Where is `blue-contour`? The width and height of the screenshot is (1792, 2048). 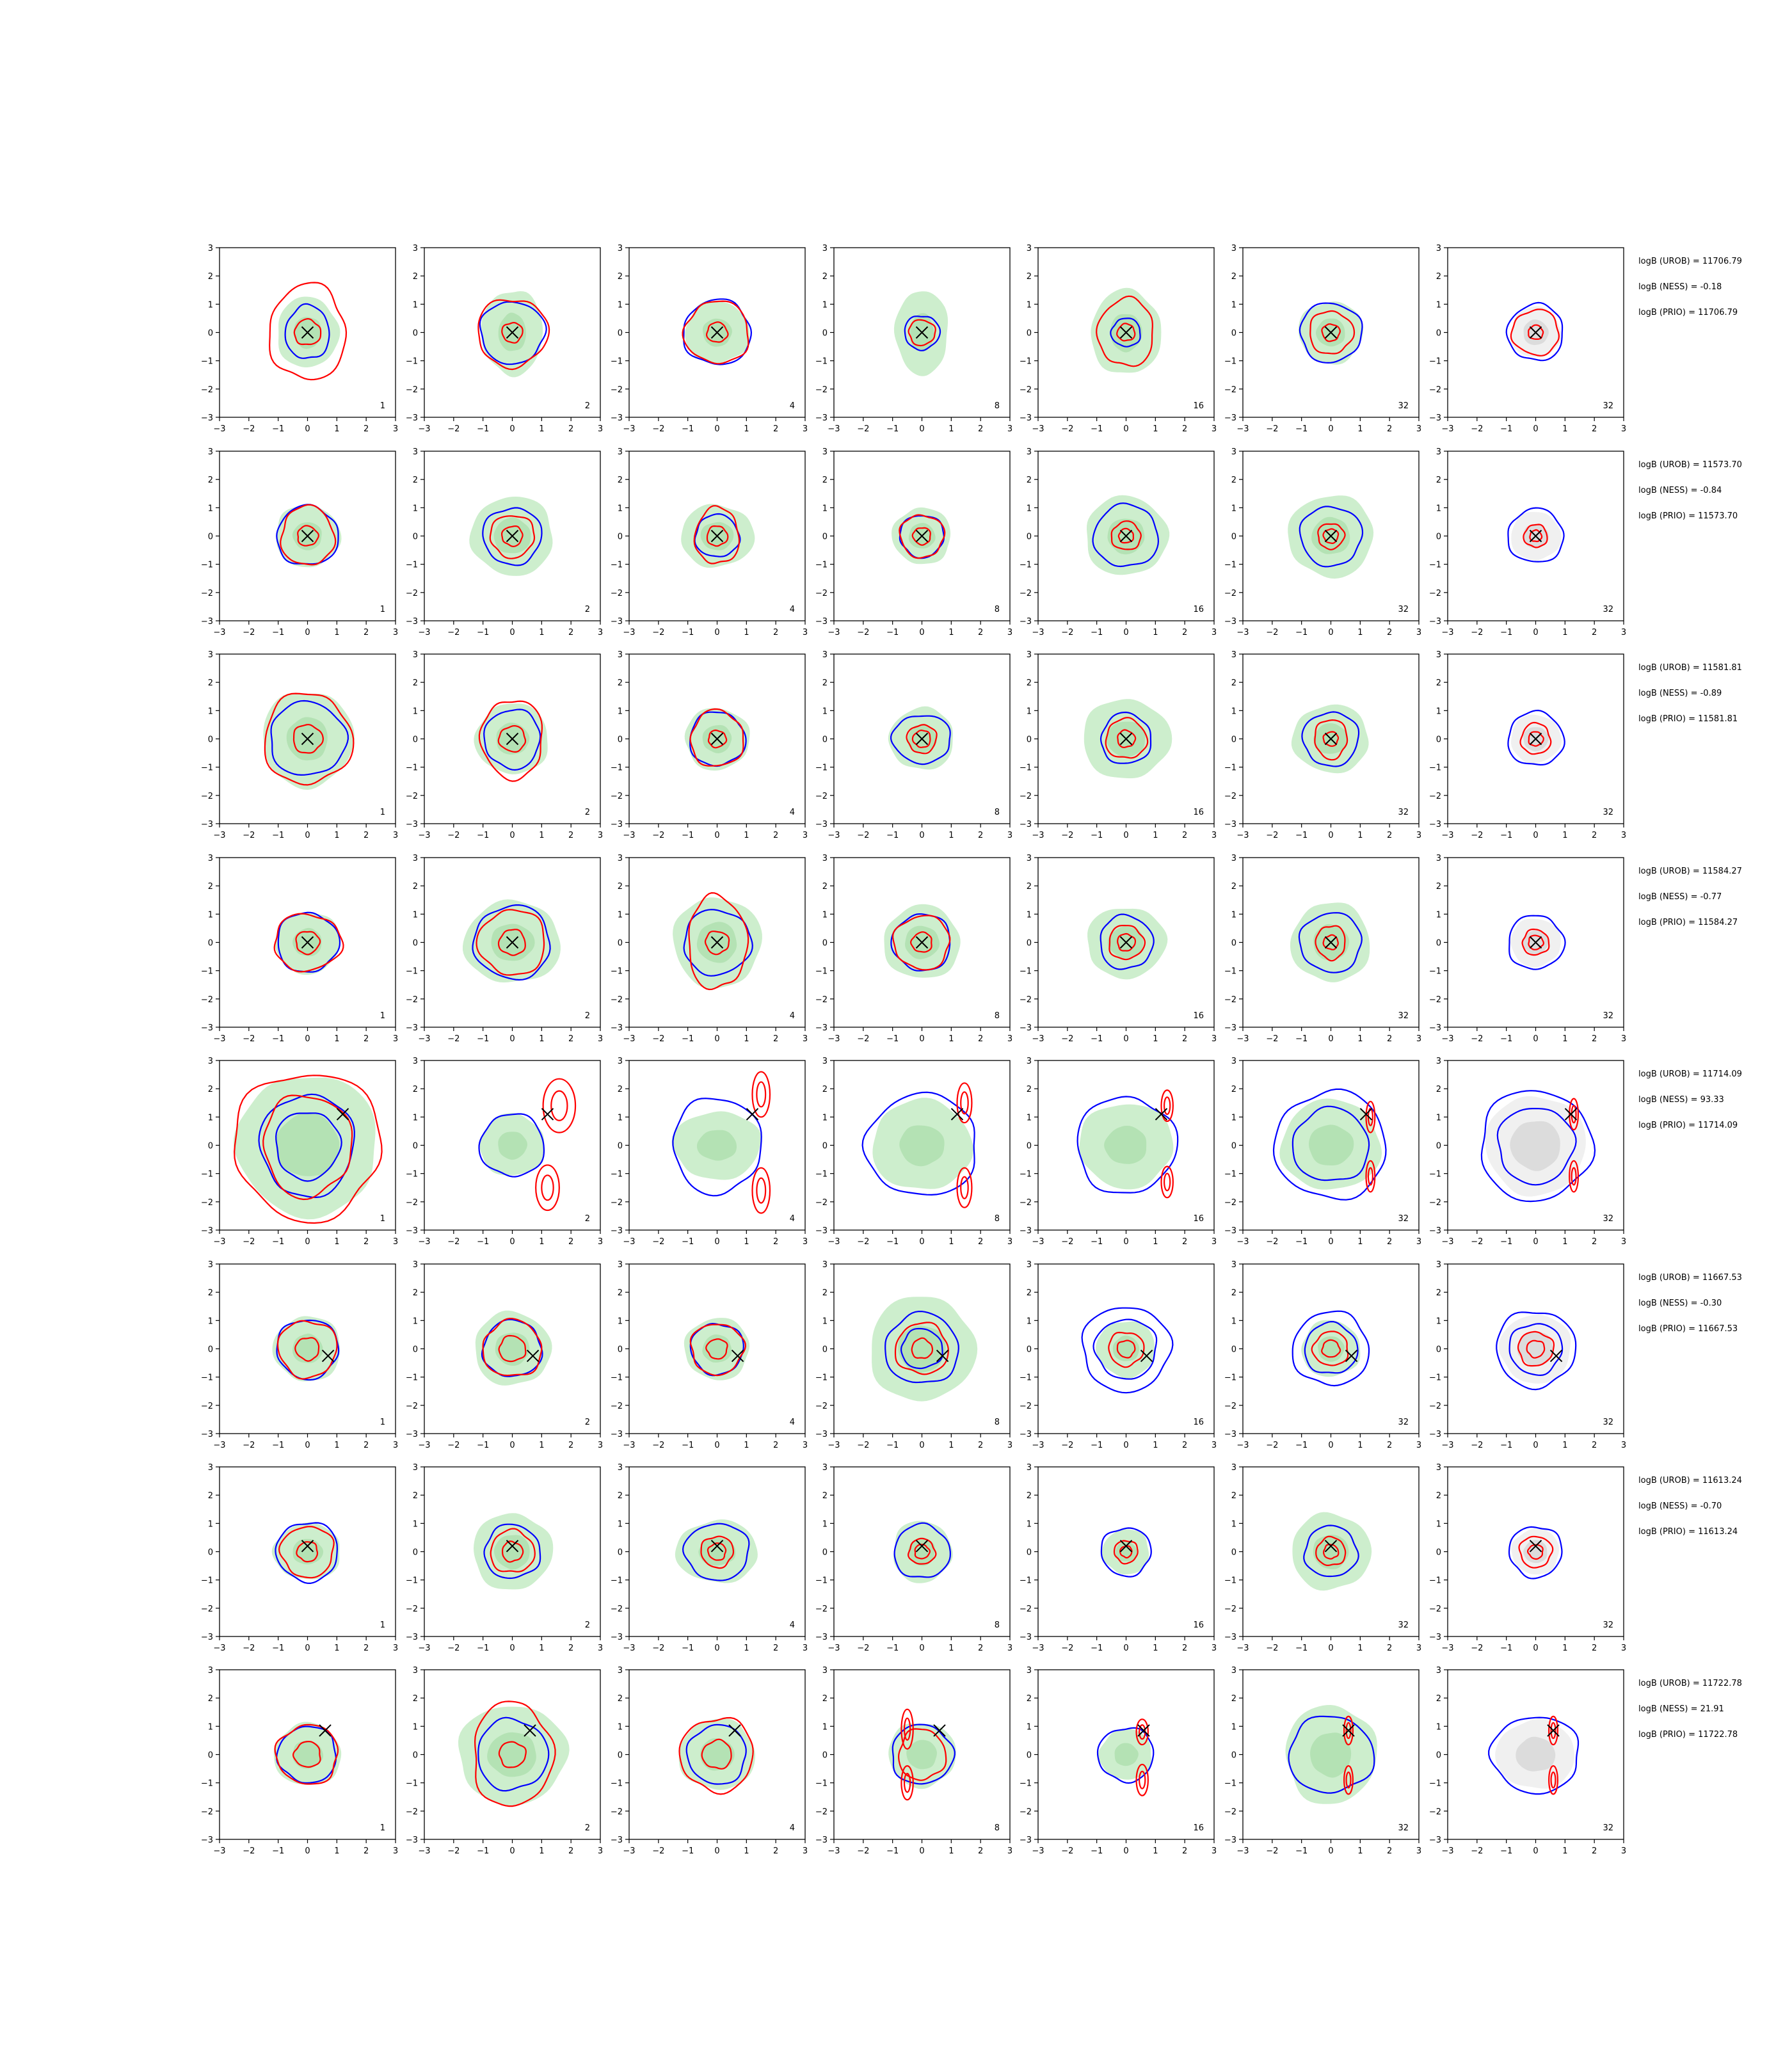 blue-contour is located at coordinates (1126, 535).